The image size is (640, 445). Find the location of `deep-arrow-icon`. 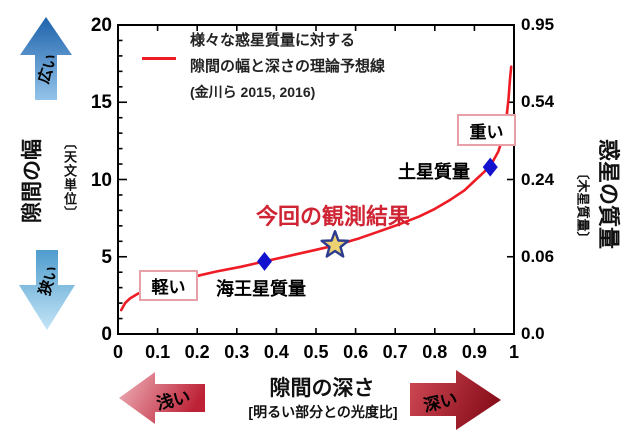

deep-arrow-icon is located at coordinates (455, 400).